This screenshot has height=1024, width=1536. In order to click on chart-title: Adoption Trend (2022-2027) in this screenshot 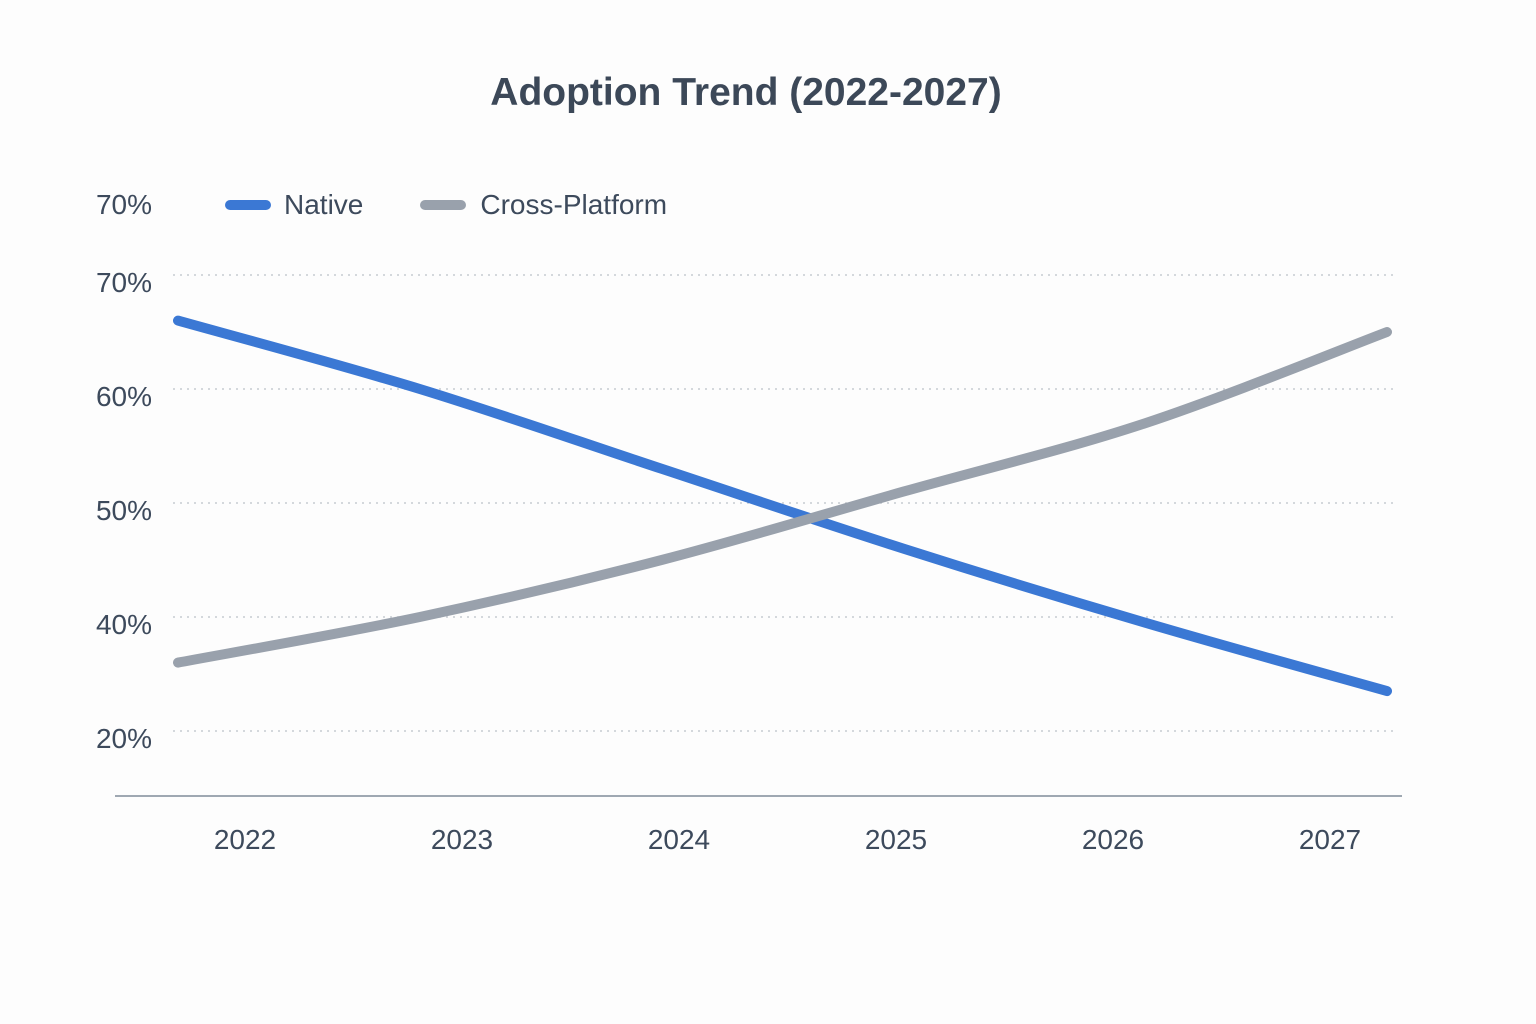, I will do `click(746, 92)`.